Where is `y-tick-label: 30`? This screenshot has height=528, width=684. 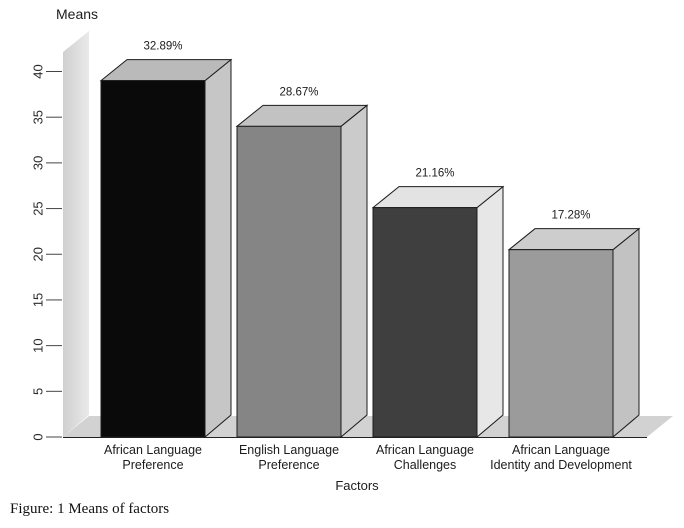
y-tick-label: 30 is located at coordinates (38, 163).